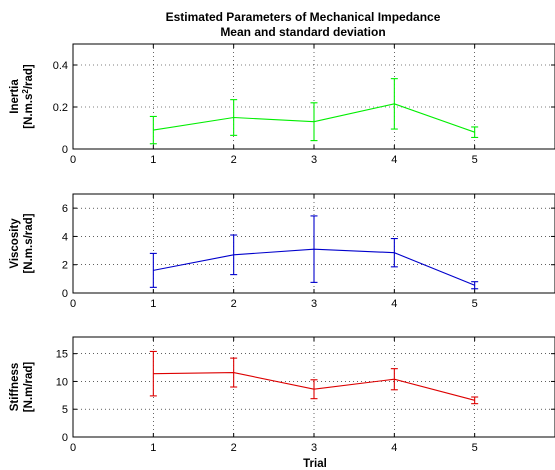 This screenshot has width=555, height=470. I want to click on y-axis-label-line1: Viscosity, so click(15, 243).